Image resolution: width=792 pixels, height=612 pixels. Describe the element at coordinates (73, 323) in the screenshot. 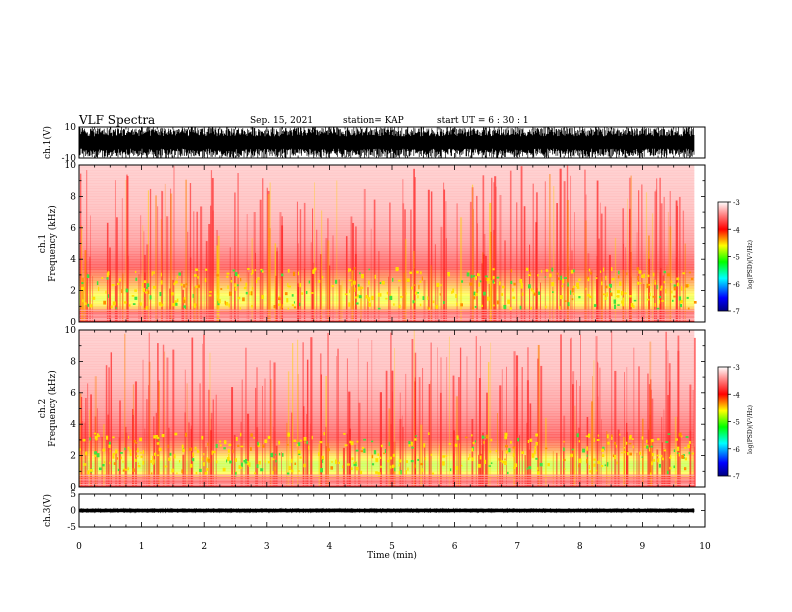

I see `y-tick-label: 0` at that location.